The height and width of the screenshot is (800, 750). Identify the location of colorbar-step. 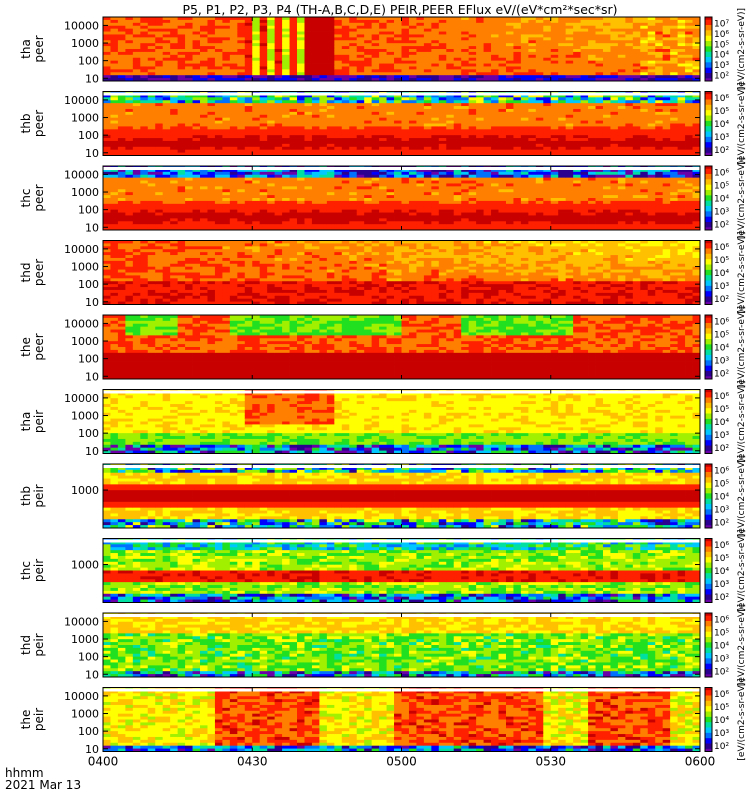
(708, 104).